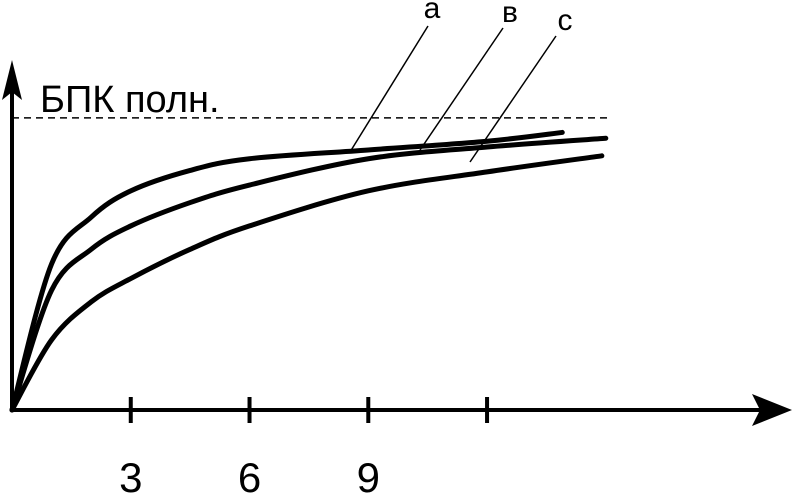  Describe the element at coordinates (12, 80) in the screenshot. I see `y-axis-arrow` at that location.